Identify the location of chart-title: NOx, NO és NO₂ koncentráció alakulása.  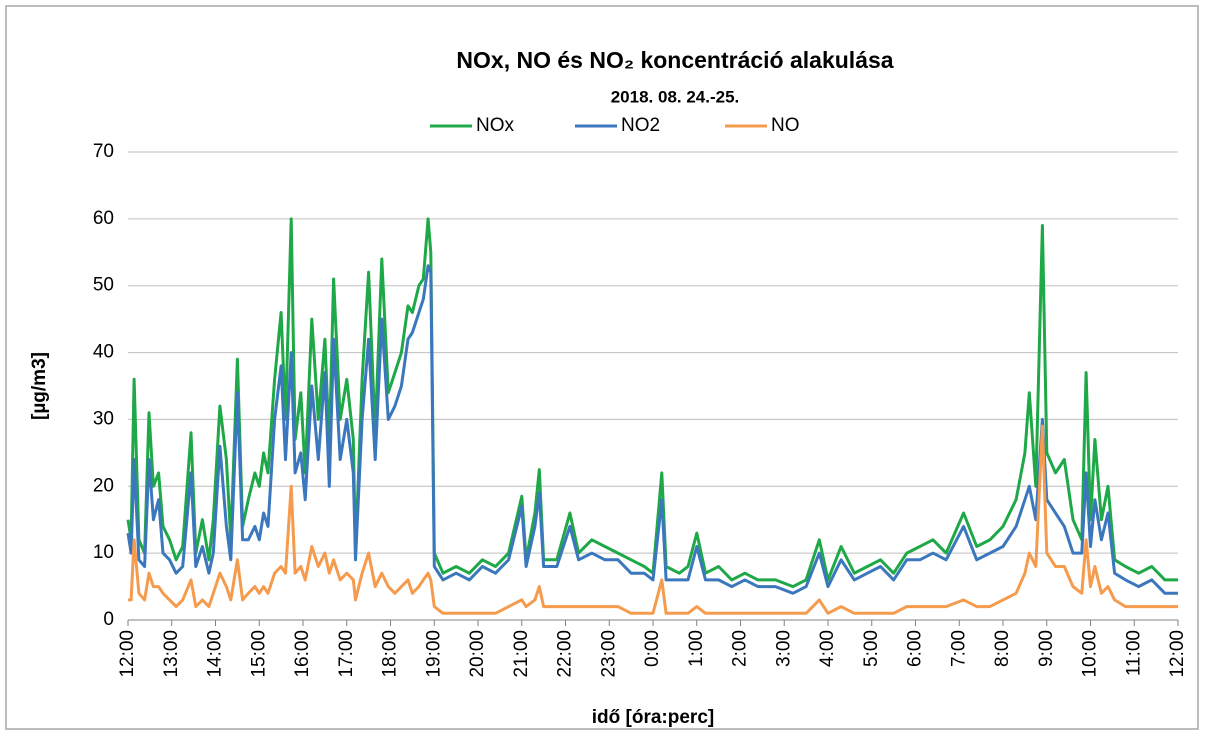
(674, 60).